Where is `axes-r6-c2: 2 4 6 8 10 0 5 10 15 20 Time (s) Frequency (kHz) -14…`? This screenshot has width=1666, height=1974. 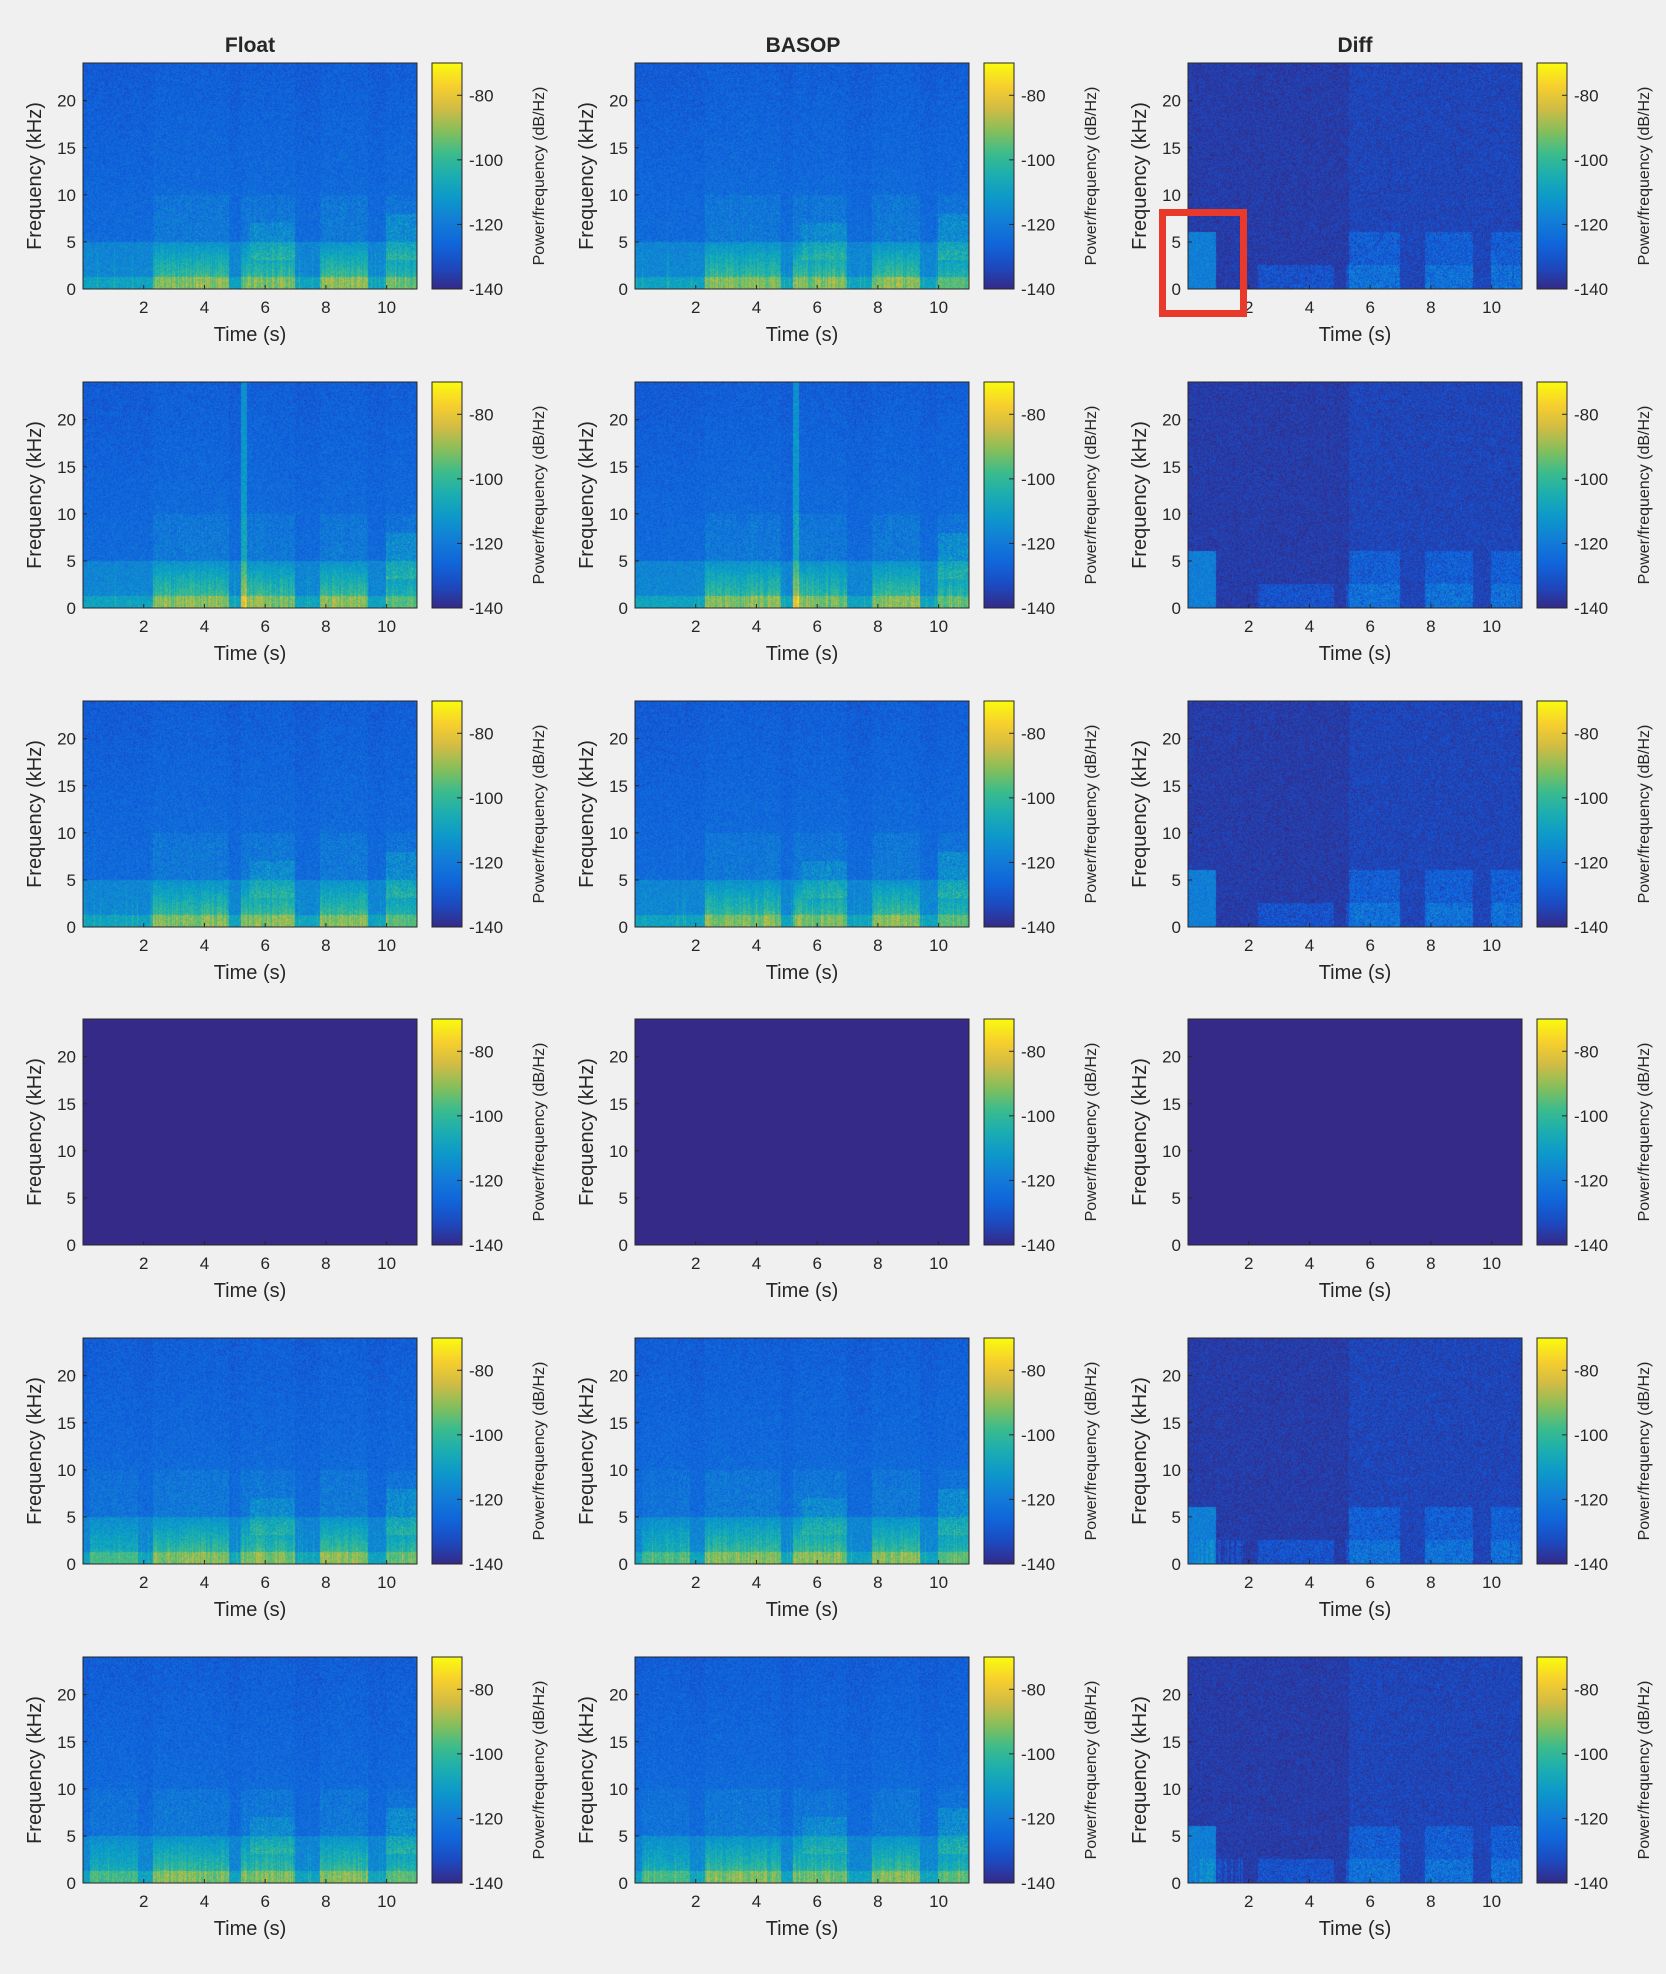 axes-r6-c2: 2 4 6 8 10 0 5 10 15 20 Time (s) Frequency (kHz) -14… is located at coordinates (838, 1798).